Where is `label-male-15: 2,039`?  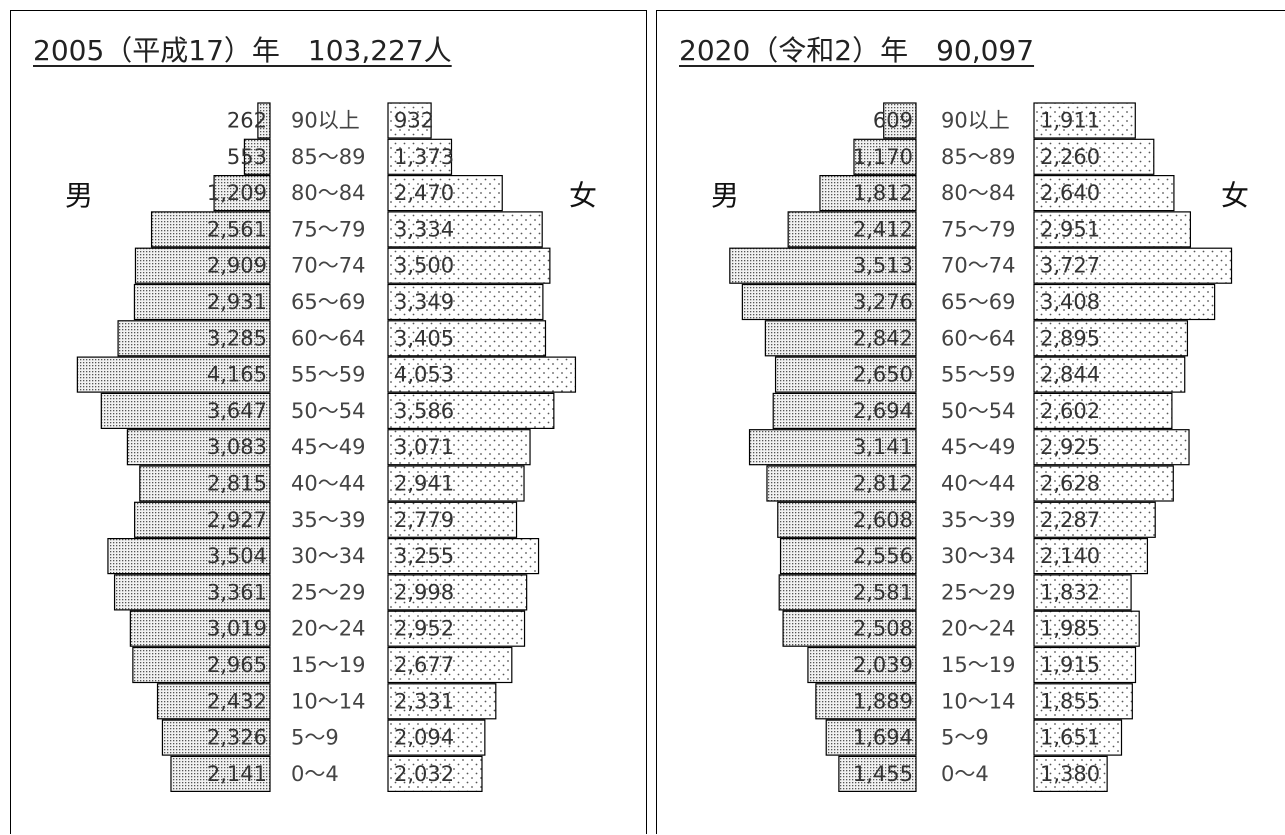 label-male-15: 2,039 is located at coordinates (883, 665).